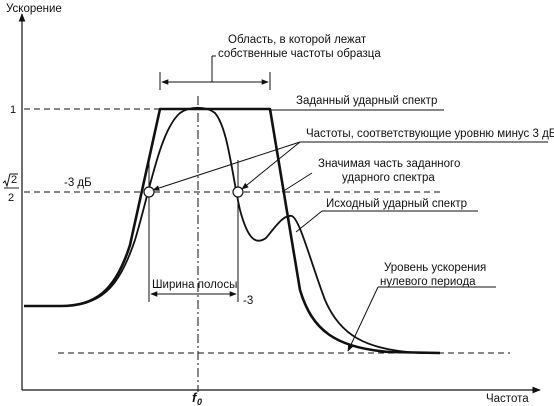  What do you see at coordinates (149, 192) in the screenshot?
I see `minus3-point-left` at bounding box center [149, 192].